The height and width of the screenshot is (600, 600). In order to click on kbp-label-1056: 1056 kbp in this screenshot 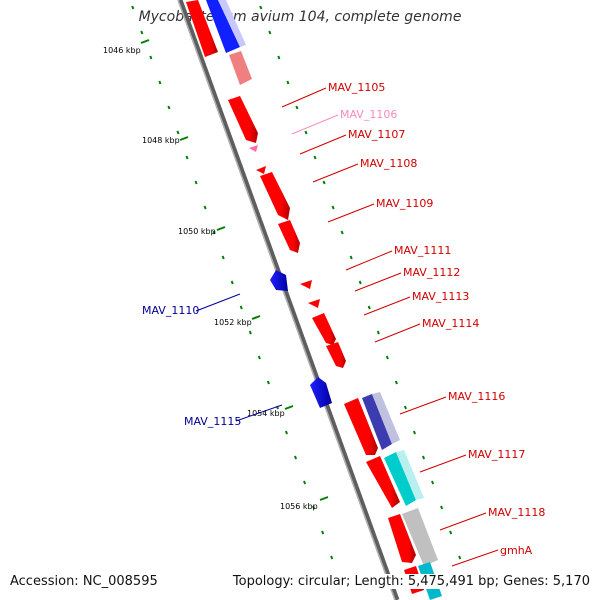, I will do `click(299, 506)`.